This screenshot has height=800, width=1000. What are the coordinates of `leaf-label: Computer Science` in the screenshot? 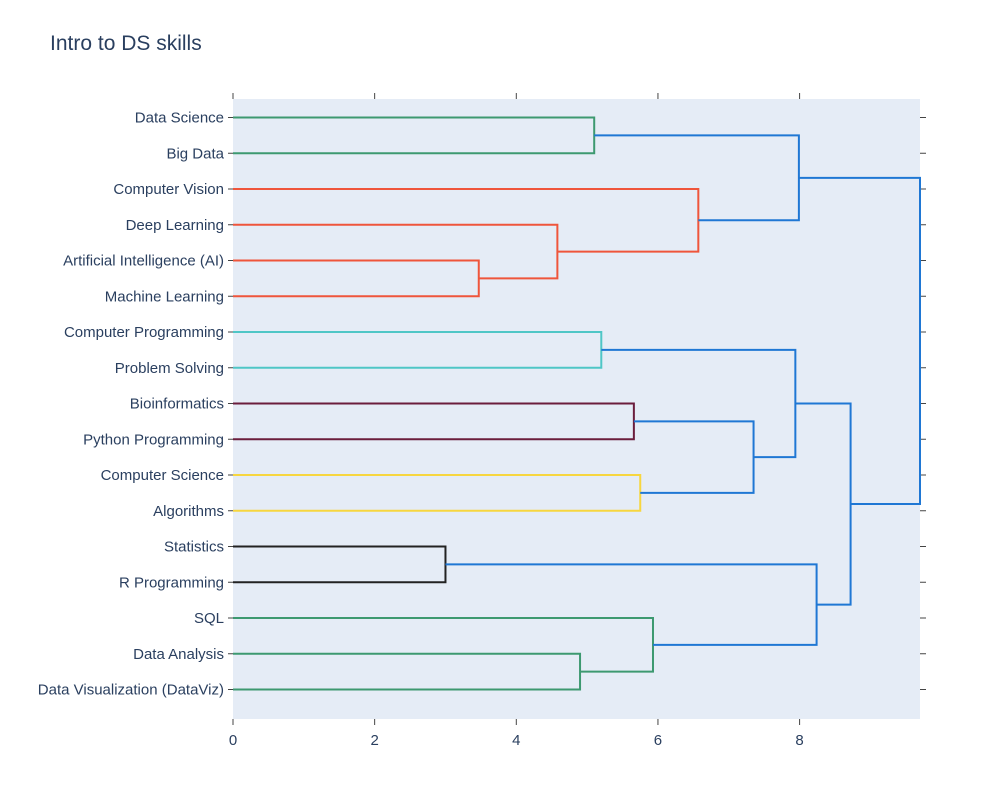 It's located at (162, 475).